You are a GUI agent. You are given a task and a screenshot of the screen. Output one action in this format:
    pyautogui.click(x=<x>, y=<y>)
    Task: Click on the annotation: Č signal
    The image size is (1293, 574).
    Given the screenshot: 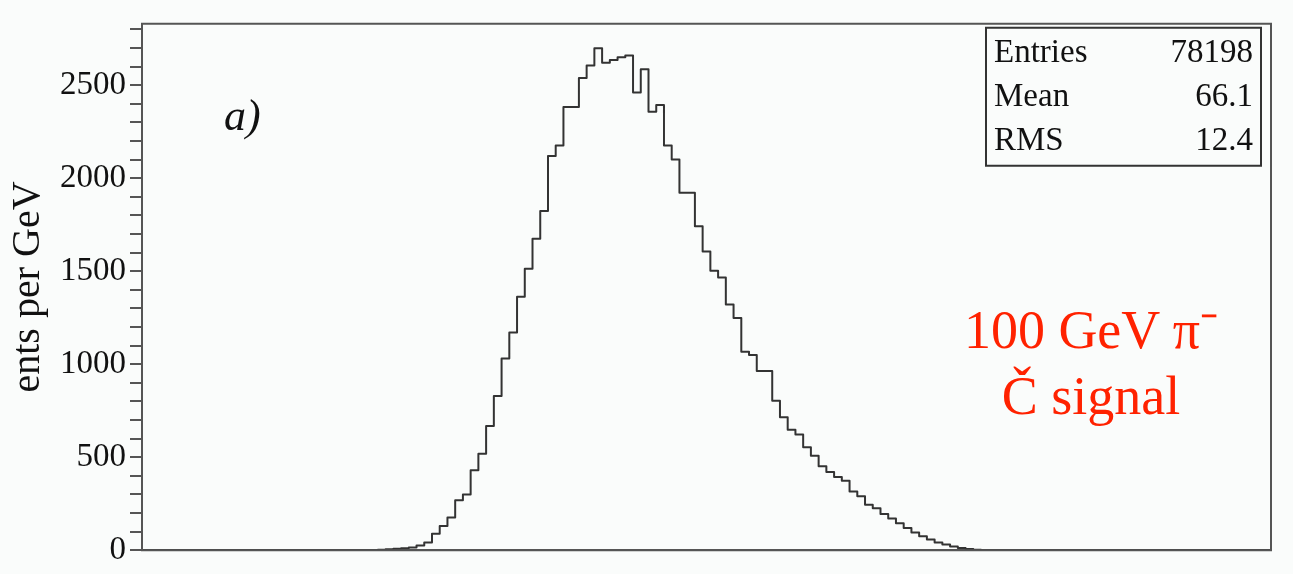 What is the action you would take?
    pyautogui.click(x=1091, y=395)
    